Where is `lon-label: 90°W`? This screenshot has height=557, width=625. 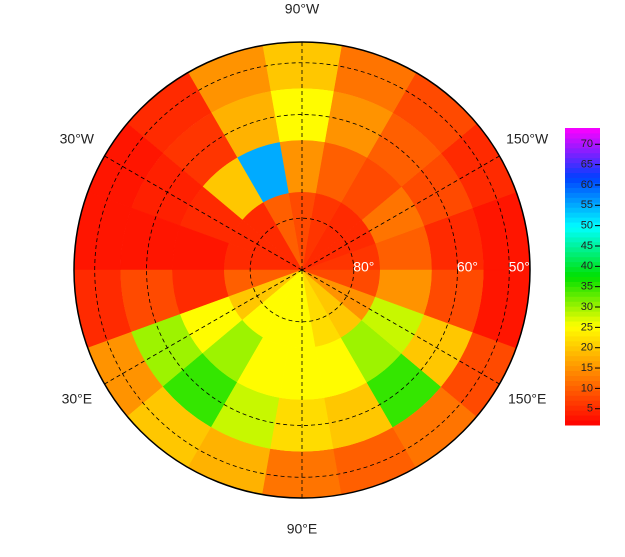
lon-label: 90°W is located at coordinates (302, 9).